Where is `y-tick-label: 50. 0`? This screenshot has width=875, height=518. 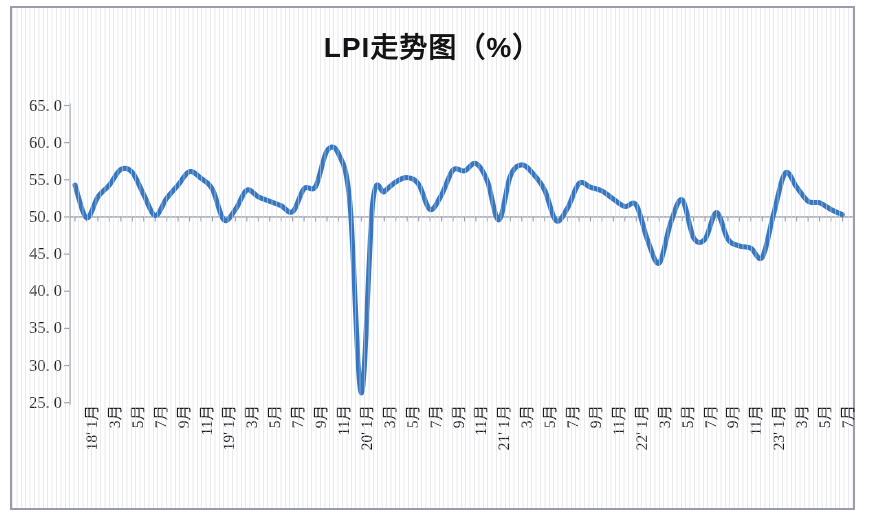 y-tick-label: 50. 0 is located at coordinates (45, 216).